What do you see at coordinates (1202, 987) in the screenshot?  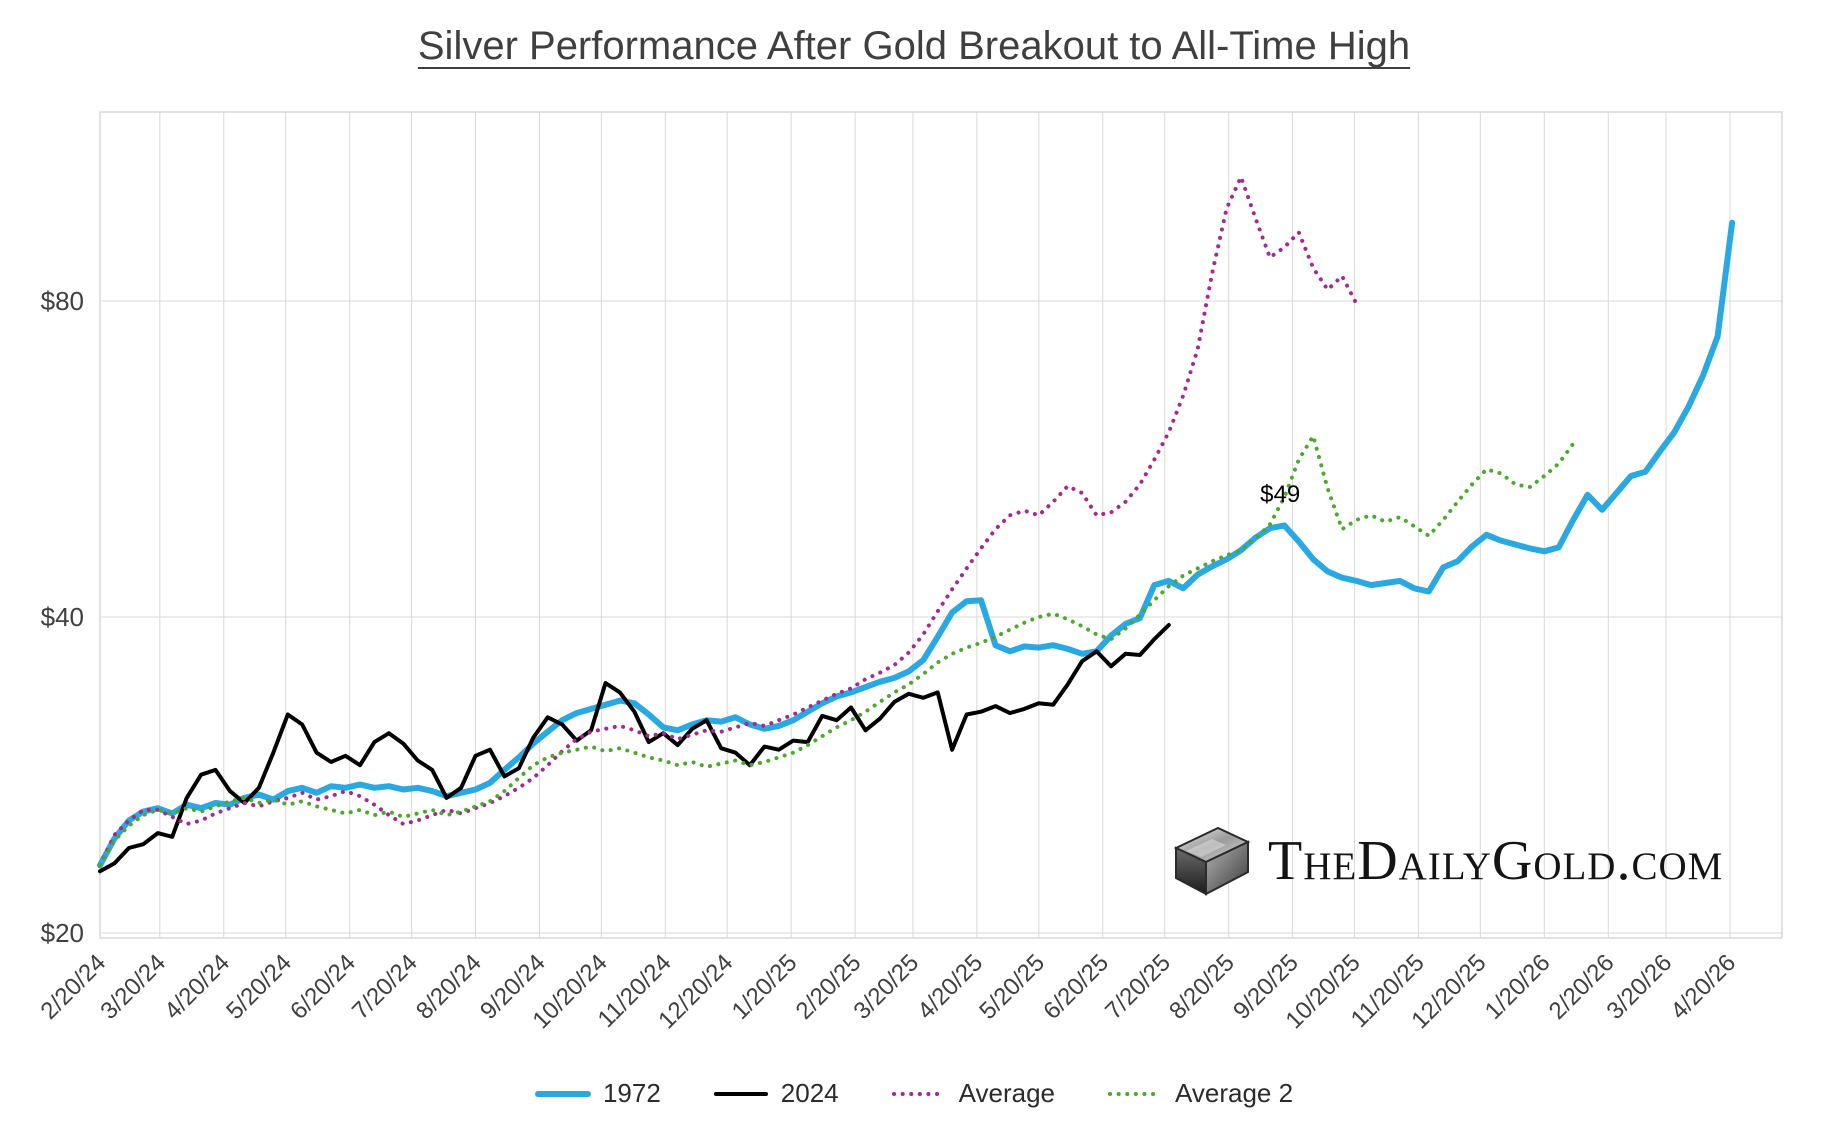 I see `x-tick-label: 8/20/25` at bounding box center [1202, 987].